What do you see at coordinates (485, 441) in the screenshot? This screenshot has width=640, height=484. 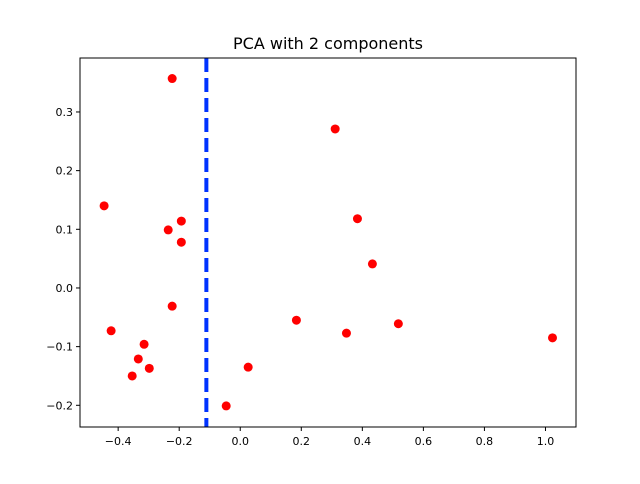 I see `x-tick-label: 0.8` at bounding box center [485, 441].